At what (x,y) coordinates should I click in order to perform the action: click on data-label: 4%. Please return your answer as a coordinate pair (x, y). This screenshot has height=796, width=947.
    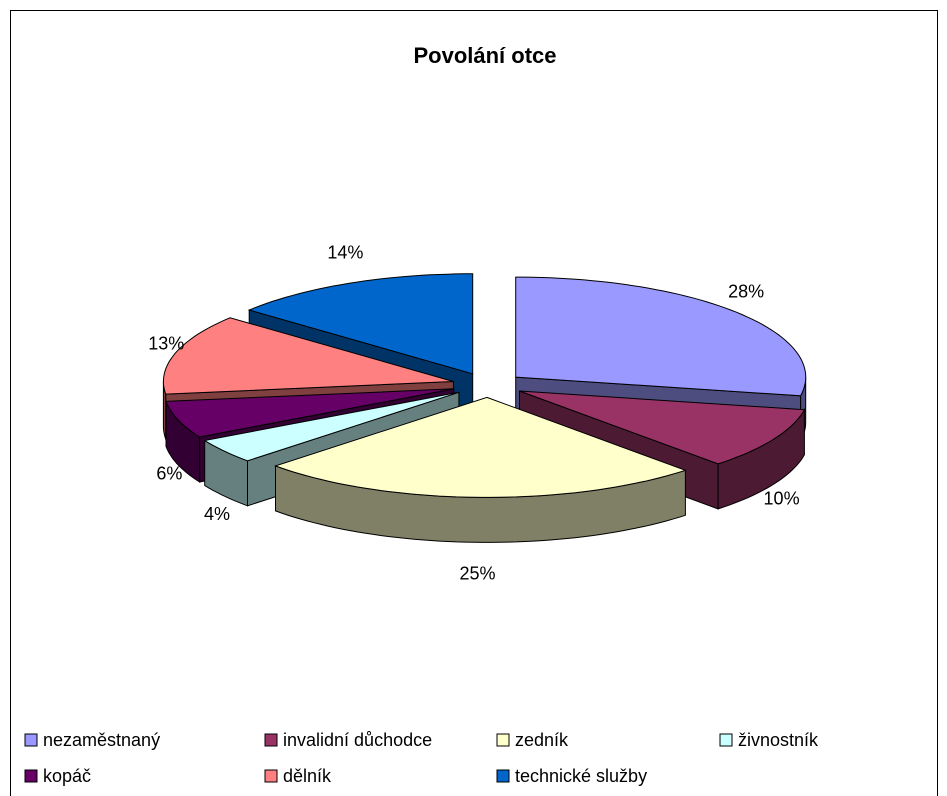
    Looking at the image, I should click on (217, 514).